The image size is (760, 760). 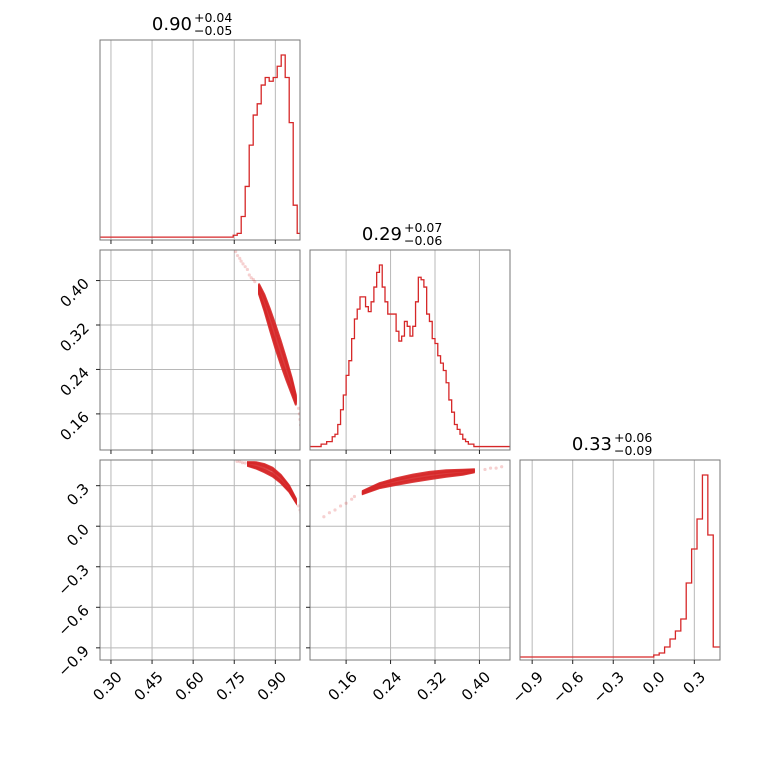 I want to click on y-tick-label: 0.0, so click(x=78, y=535).